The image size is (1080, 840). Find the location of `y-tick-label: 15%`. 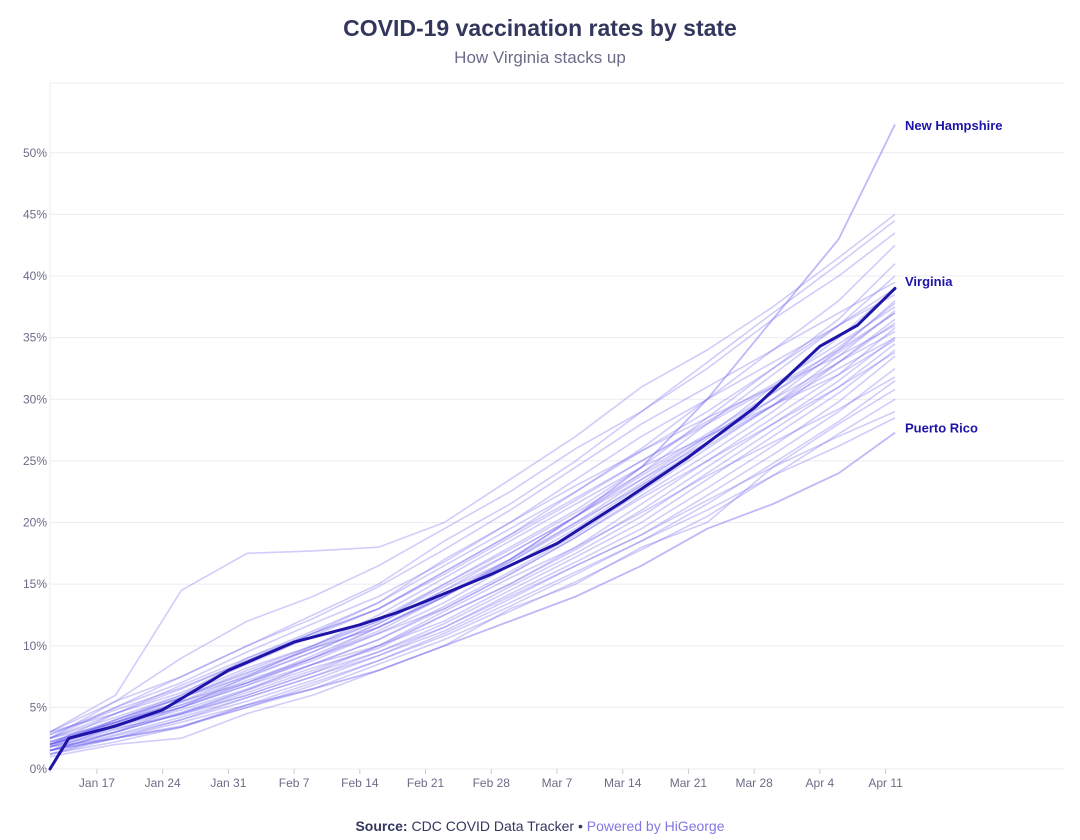

y-tick-label: 15% is located at coordinates (35, 584).